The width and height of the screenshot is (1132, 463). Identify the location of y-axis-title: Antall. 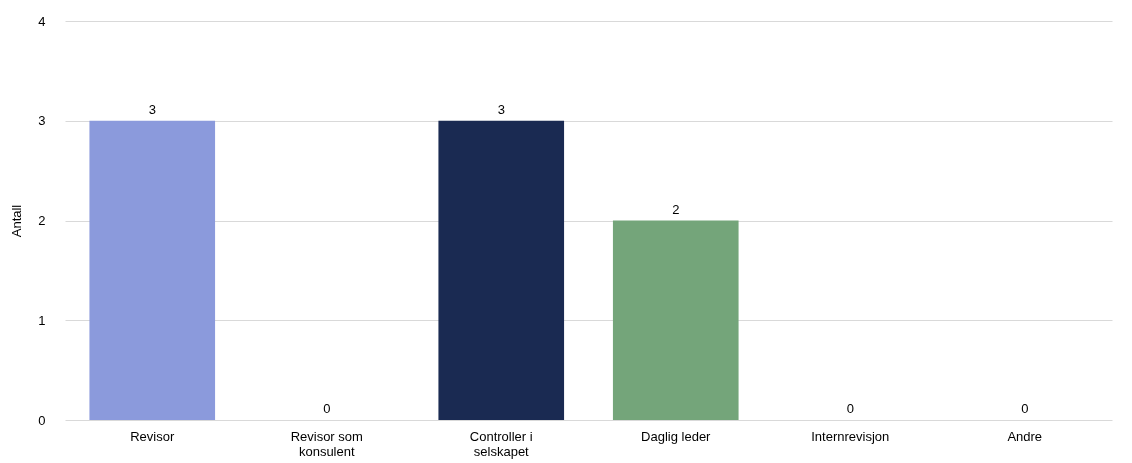
(17, 221).